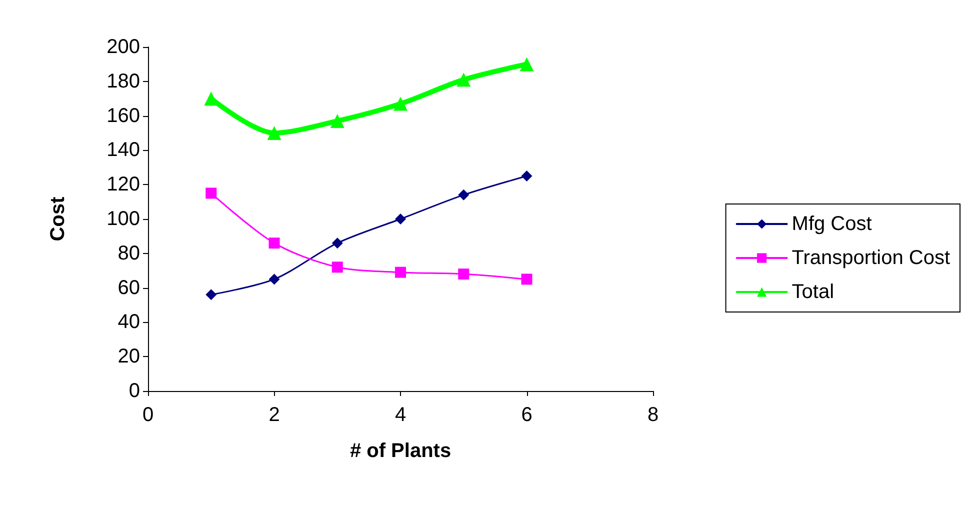 The height and width of the screenshot is (516, 972). I want to click on y-tick-label: 20, so click(129, 357).